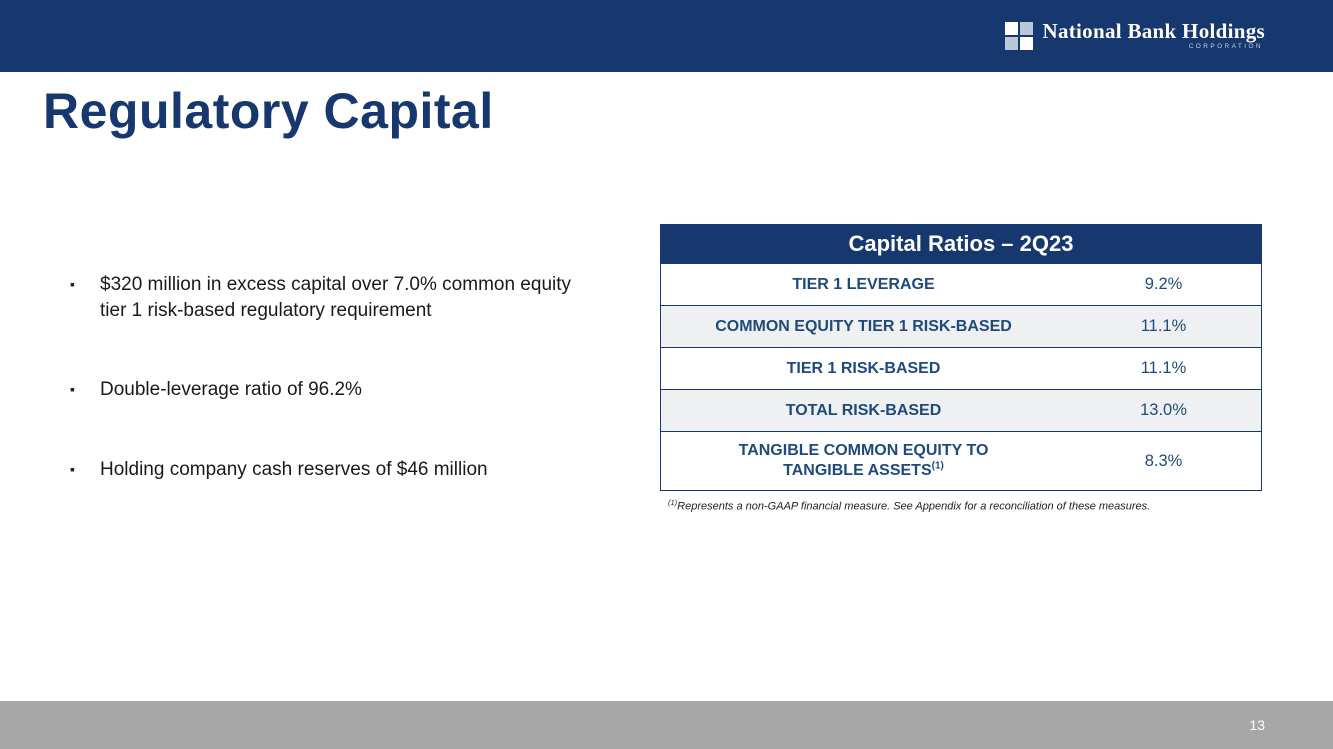 The width and height of the screenshot is (1333, 749). I want to click on footer-bar: 13, so click(666, 725).